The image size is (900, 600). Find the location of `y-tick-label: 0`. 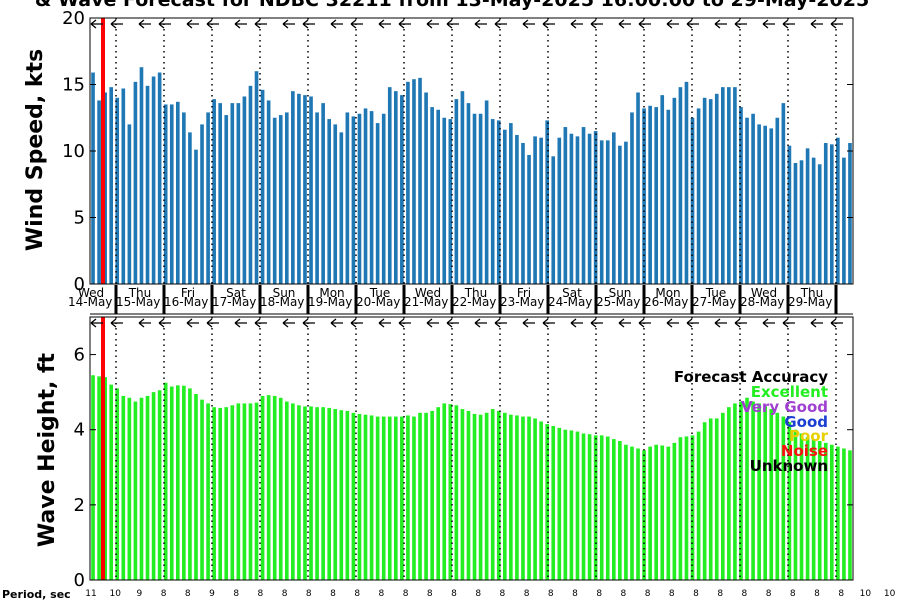

y-tick-label: 0 is located at coordinates (79, 580).